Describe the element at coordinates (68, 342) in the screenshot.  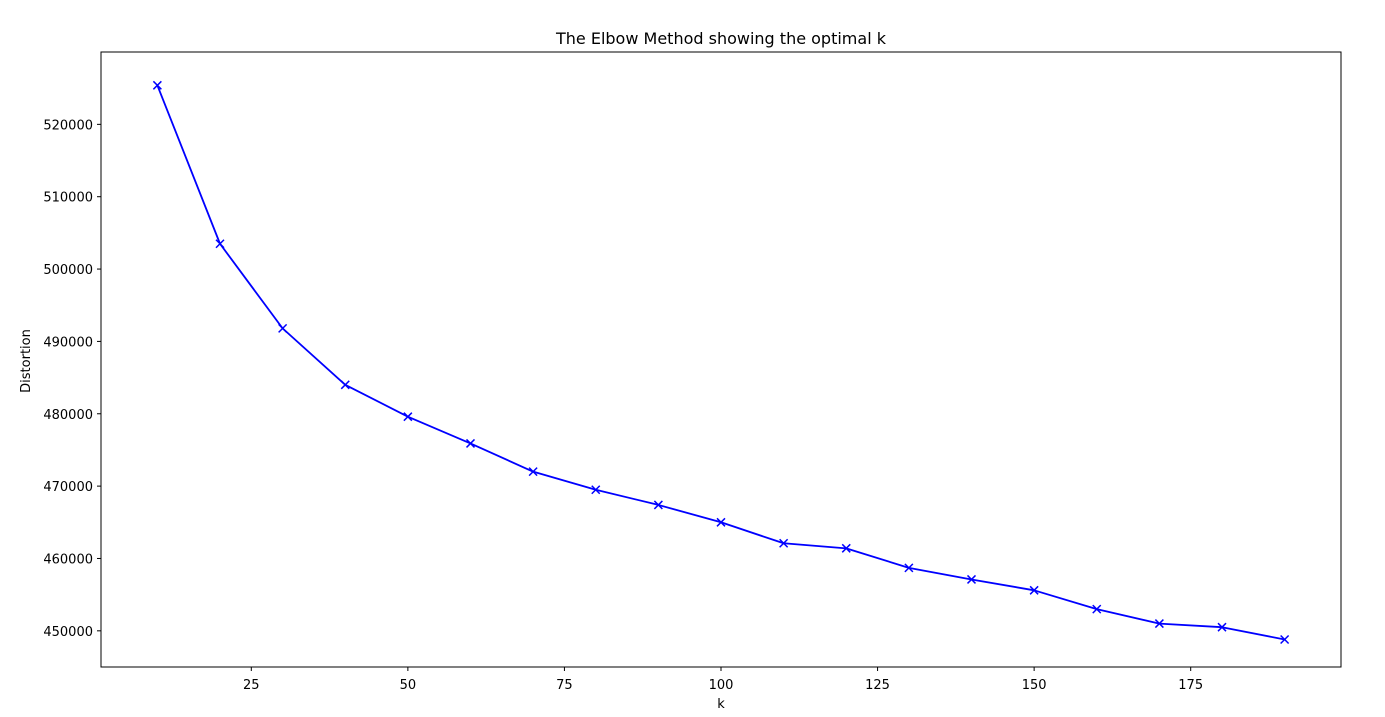
I see `y-tick-label: 490000` at that location.